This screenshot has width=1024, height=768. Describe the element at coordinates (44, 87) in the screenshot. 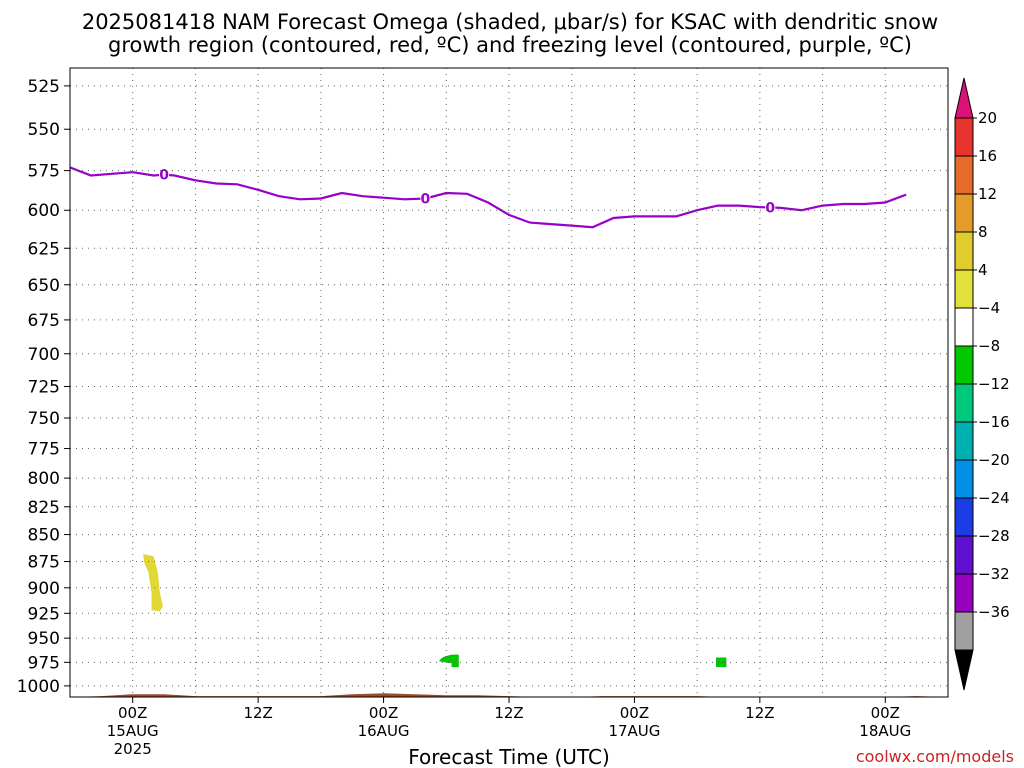

I see `y-tick-label: 525` at that location.